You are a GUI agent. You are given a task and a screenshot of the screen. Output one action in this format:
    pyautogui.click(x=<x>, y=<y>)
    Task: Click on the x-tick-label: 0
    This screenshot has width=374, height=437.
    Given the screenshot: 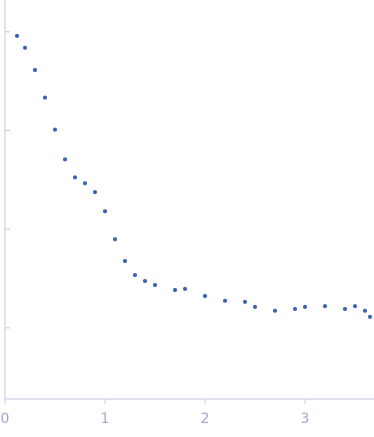 What is the action you would take?
    pyautogui.click(x=5, y=419)
    